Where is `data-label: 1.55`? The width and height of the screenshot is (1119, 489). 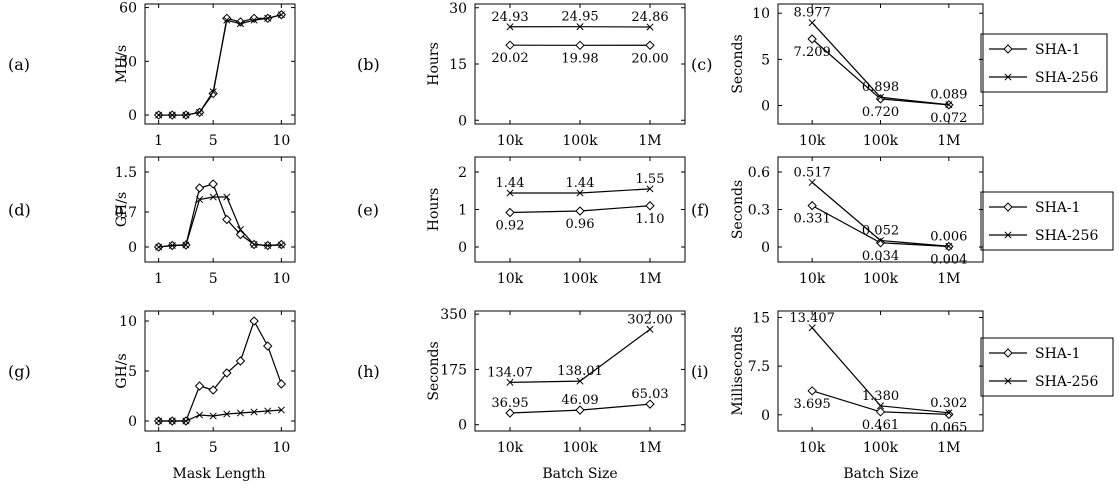 data-label: 1.55 is located at coordinates (650, 179).